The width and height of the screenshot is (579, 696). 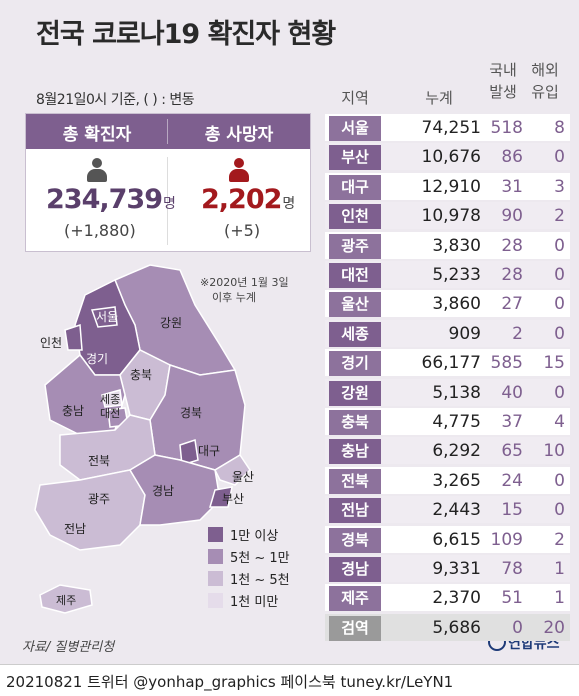 What do you see at coordinates (456, 304) in the screenshot?
I see `row-total: 3,860` at bounding box center [456, 304].